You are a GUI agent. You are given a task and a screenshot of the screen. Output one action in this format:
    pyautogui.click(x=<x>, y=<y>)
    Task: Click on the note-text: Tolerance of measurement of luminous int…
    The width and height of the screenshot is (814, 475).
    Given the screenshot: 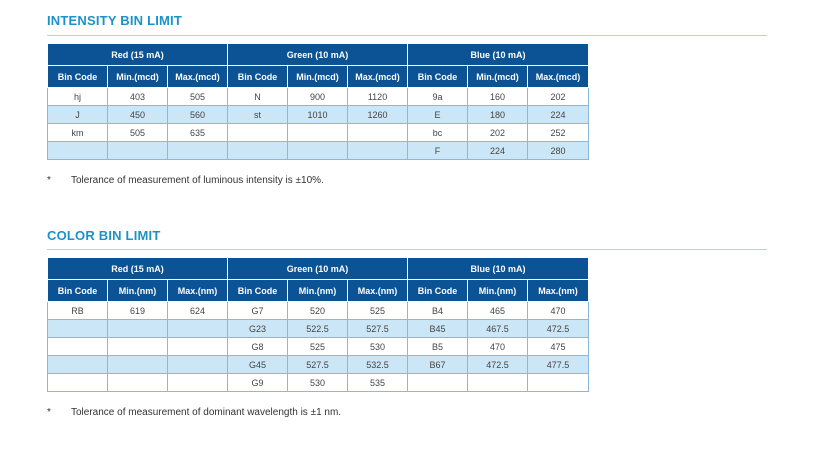 What is the action you would take?
    pyautogui.click(x=197, y=180)
    